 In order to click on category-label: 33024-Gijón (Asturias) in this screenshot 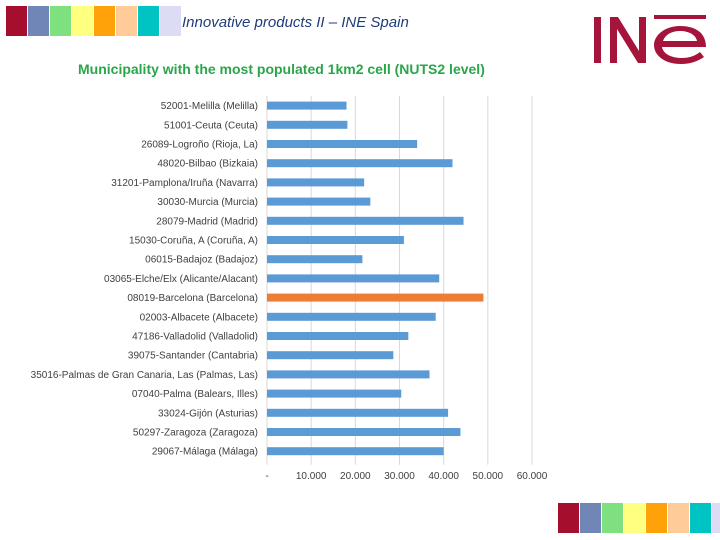, I will do `click(208, 413)`.